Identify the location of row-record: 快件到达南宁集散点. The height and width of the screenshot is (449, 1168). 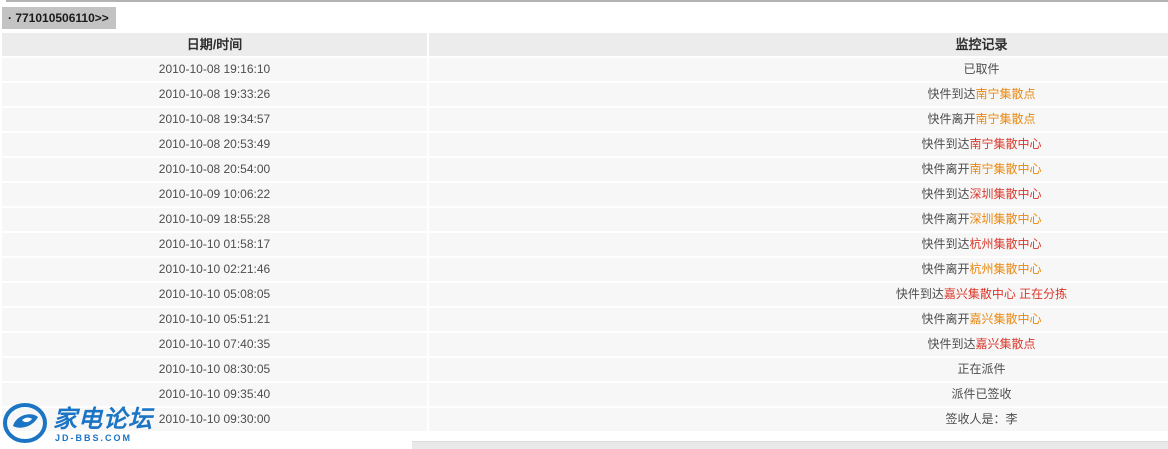
(798, 94).